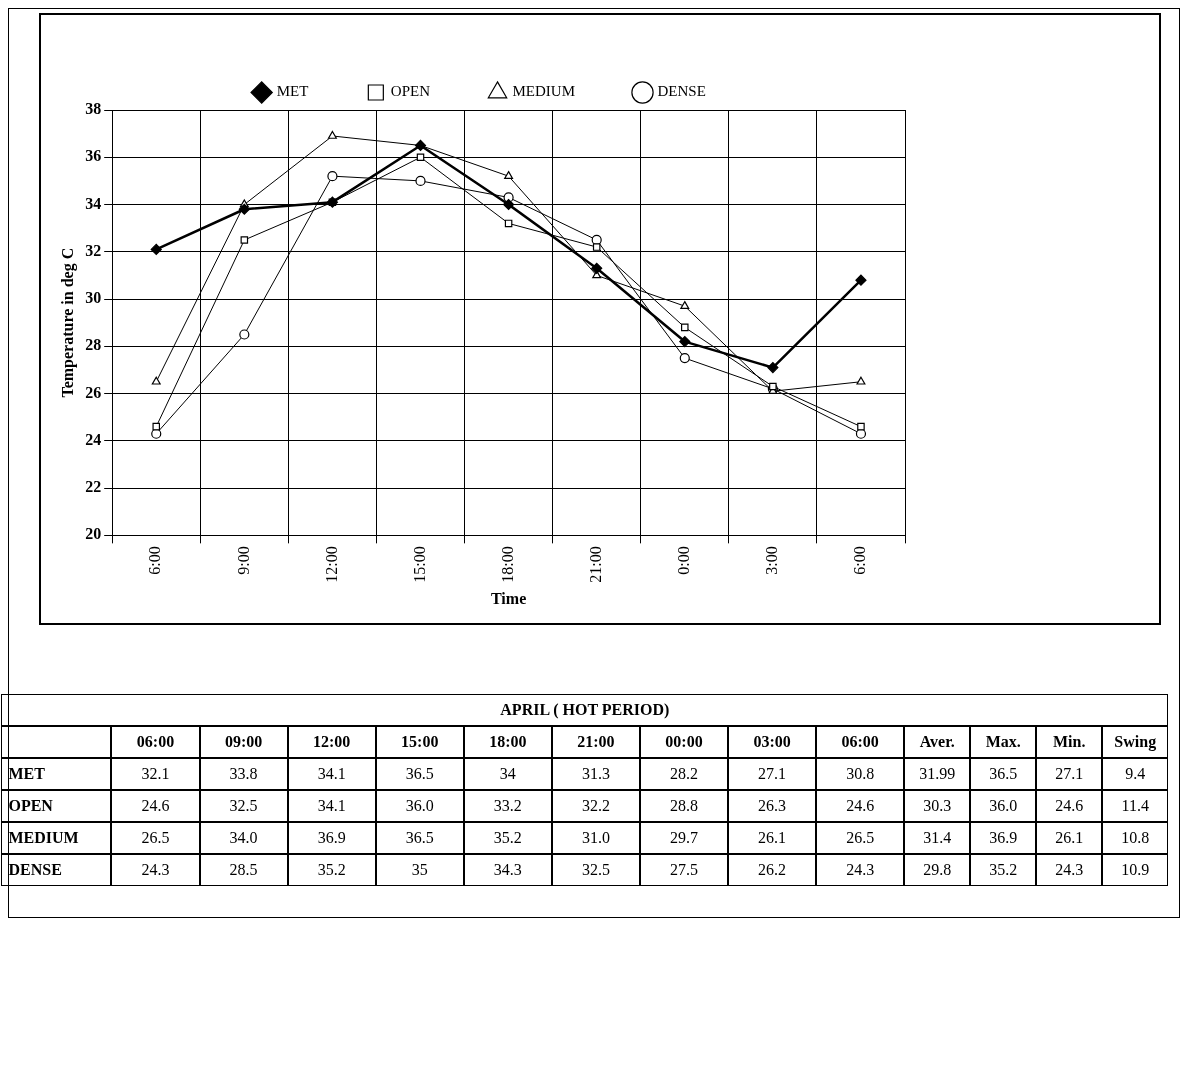 The width and height of the screenshot is (1198, 1087). What do you see at coordinates (937, 742) in the screenshot?
I see `category-label: Aver.` at bounding box center [937, 742].